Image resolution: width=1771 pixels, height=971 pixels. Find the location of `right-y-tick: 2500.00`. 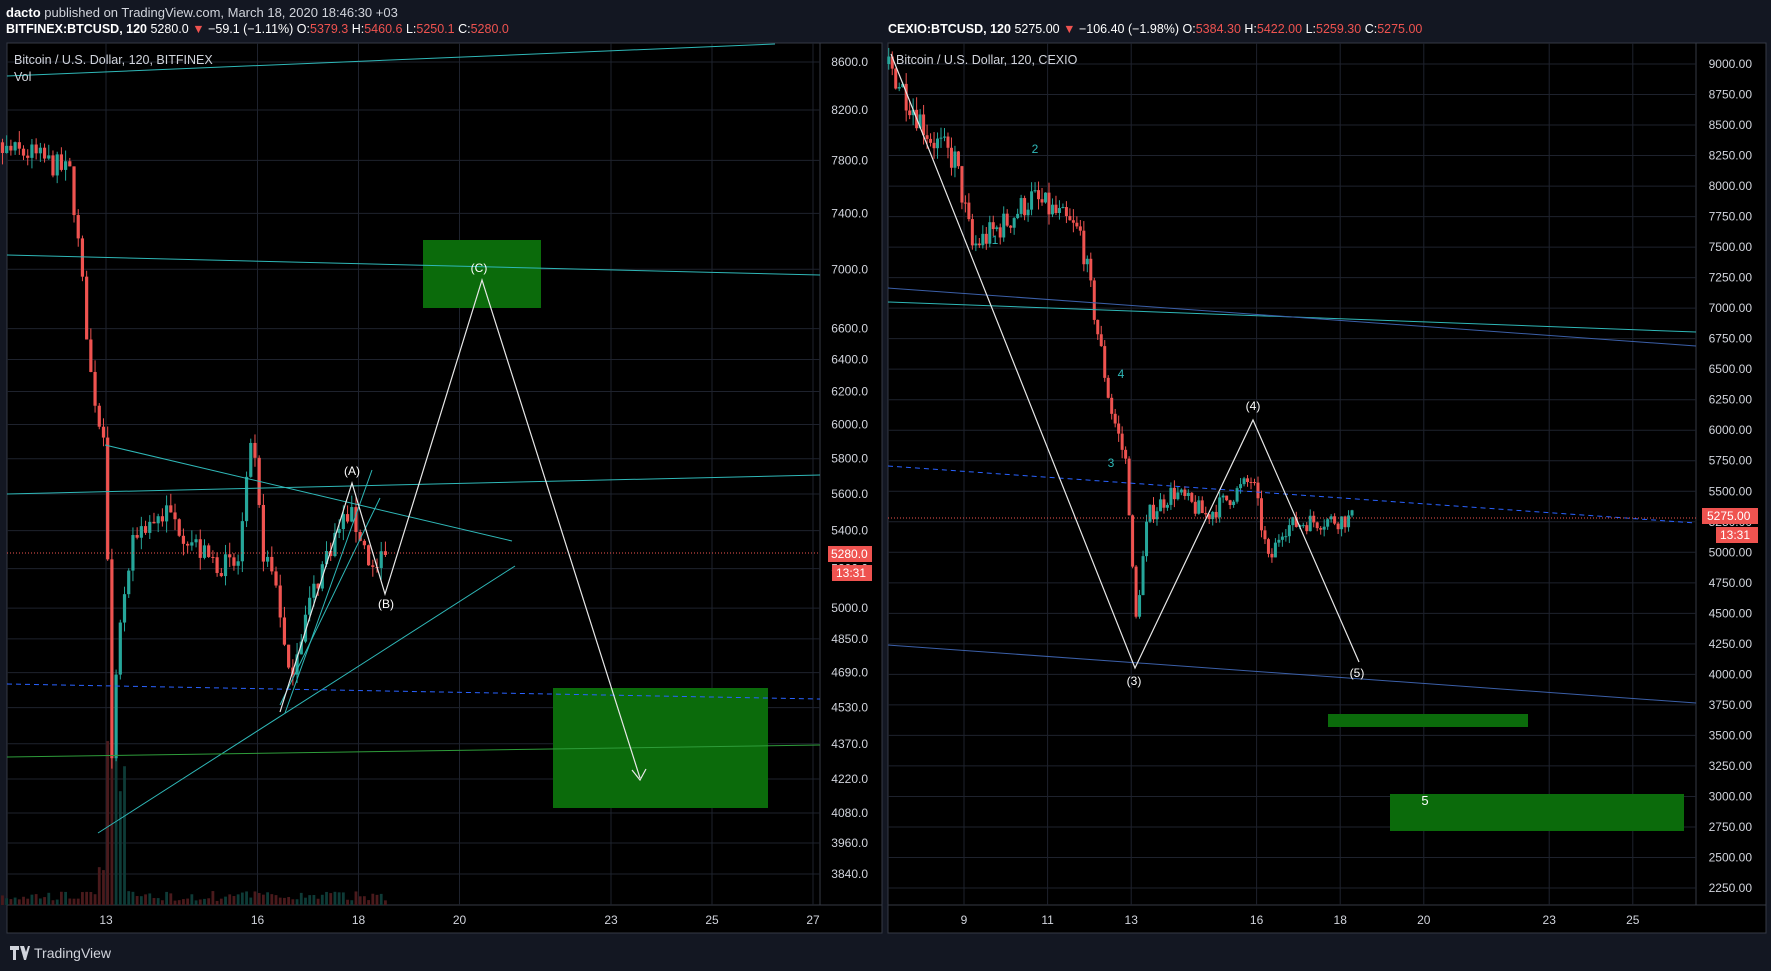

right-y-tick: 2500.00 is located at coordinates (1731, 857).